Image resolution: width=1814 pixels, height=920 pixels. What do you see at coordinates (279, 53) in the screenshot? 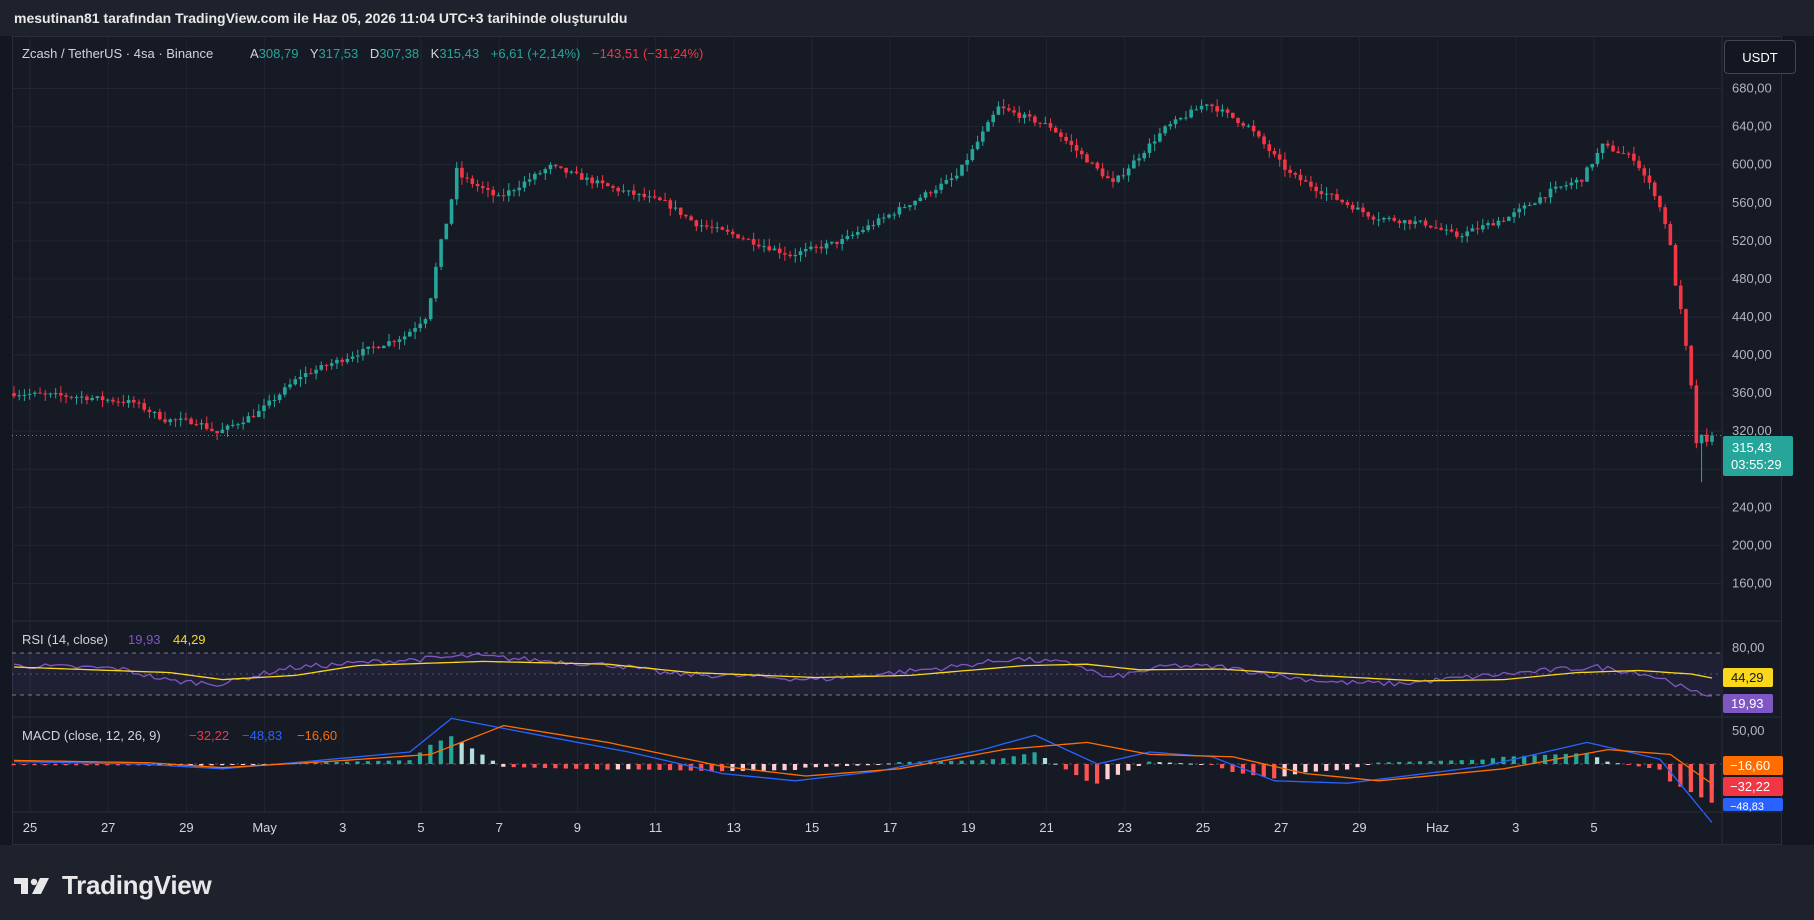
I see `open-value: 308,79` at bounding box center [279, 53].